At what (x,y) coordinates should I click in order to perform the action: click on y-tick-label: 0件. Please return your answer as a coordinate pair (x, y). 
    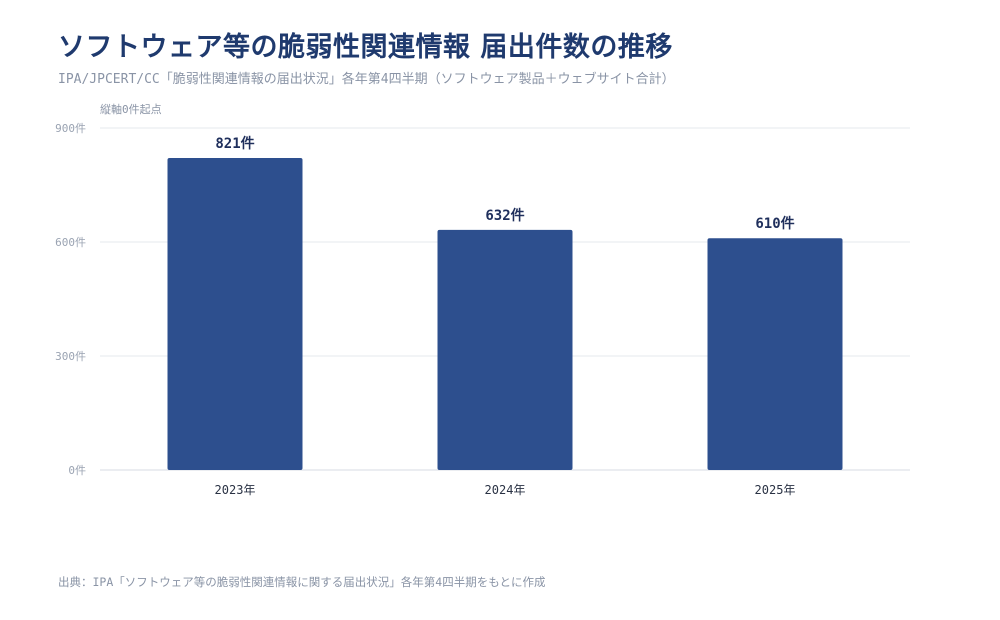
    Looking at the image, I should click on (77, 470).